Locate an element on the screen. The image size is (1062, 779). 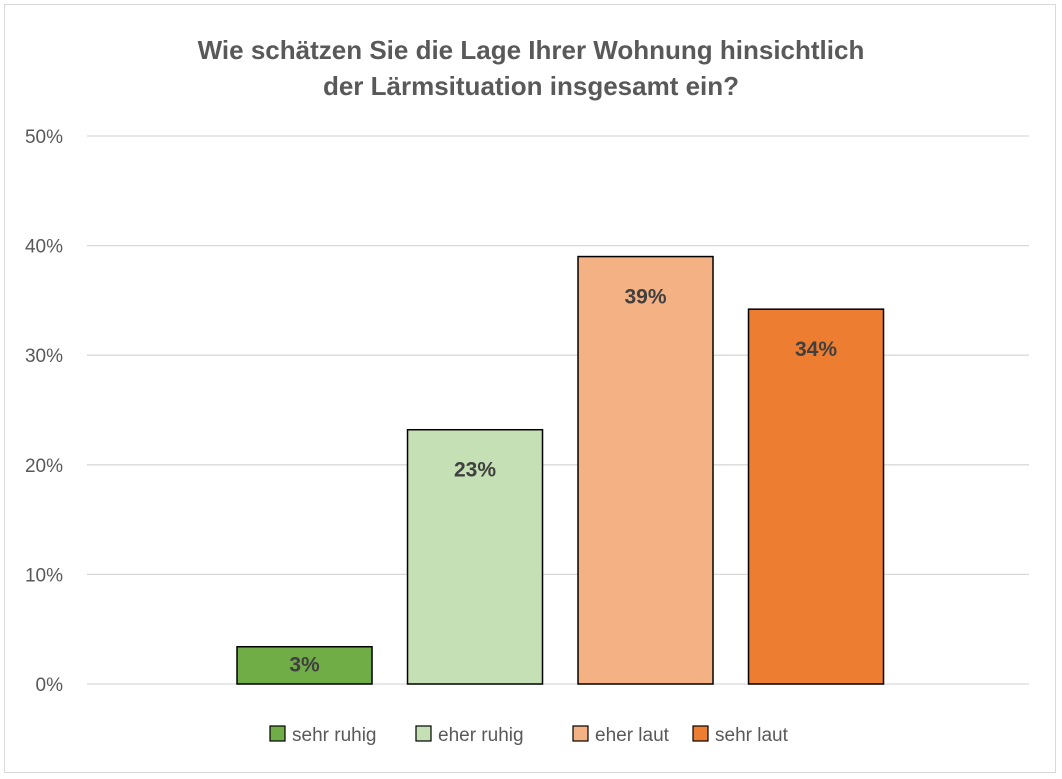
y-tick-label: 20% is located at coordinates (44, 466).